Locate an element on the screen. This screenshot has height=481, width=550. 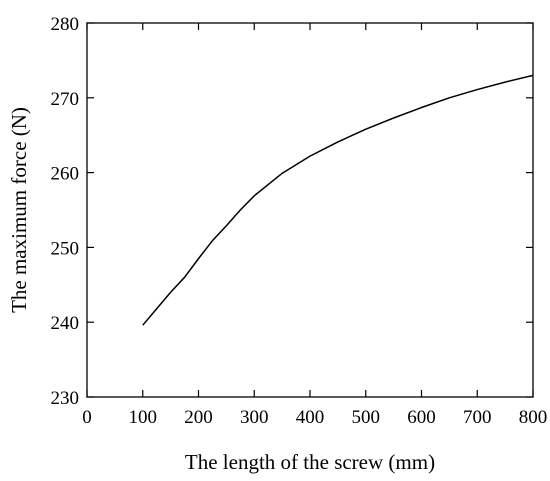
y-tick-label: 230 is located at coordinates (65, 398).